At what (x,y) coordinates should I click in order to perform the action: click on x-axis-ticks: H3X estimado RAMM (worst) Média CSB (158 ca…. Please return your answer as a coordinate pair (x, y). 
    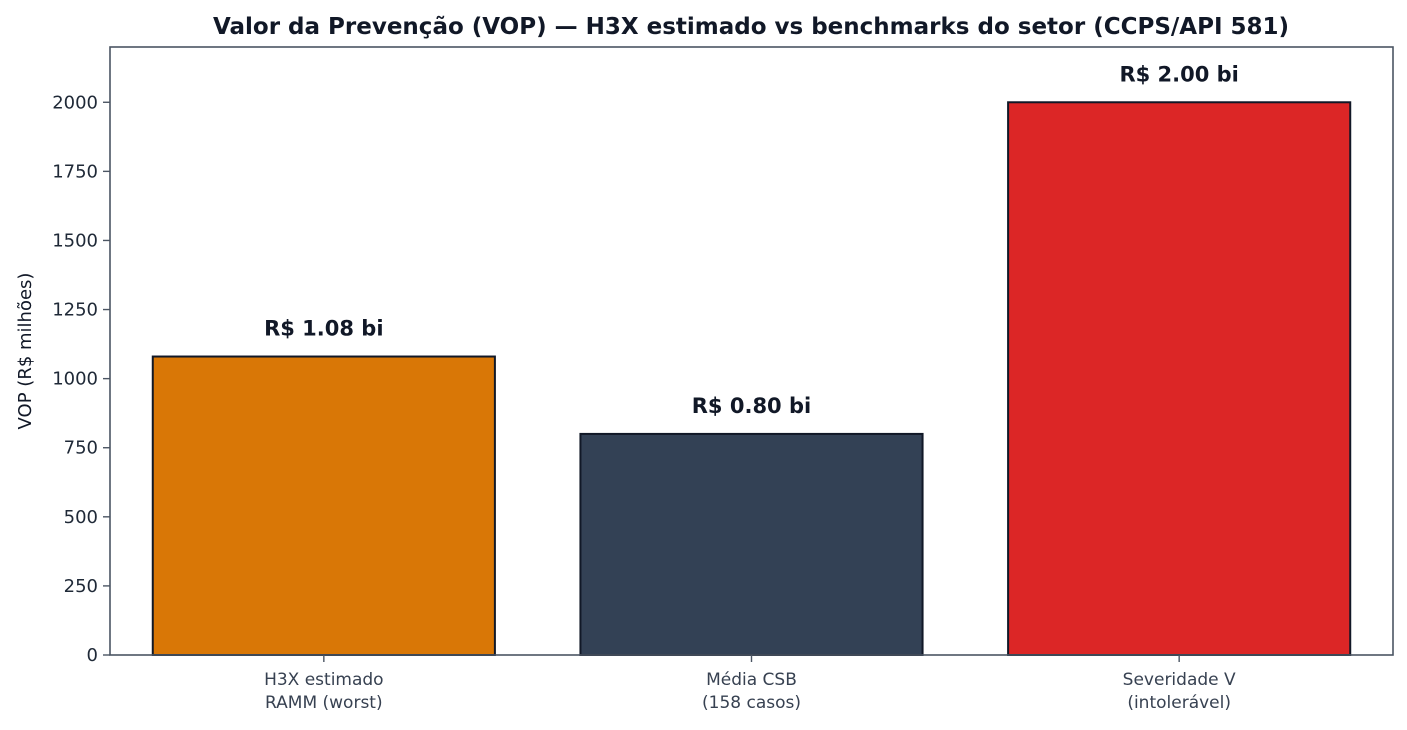
    Looking at the image, I should click on (750, 684).